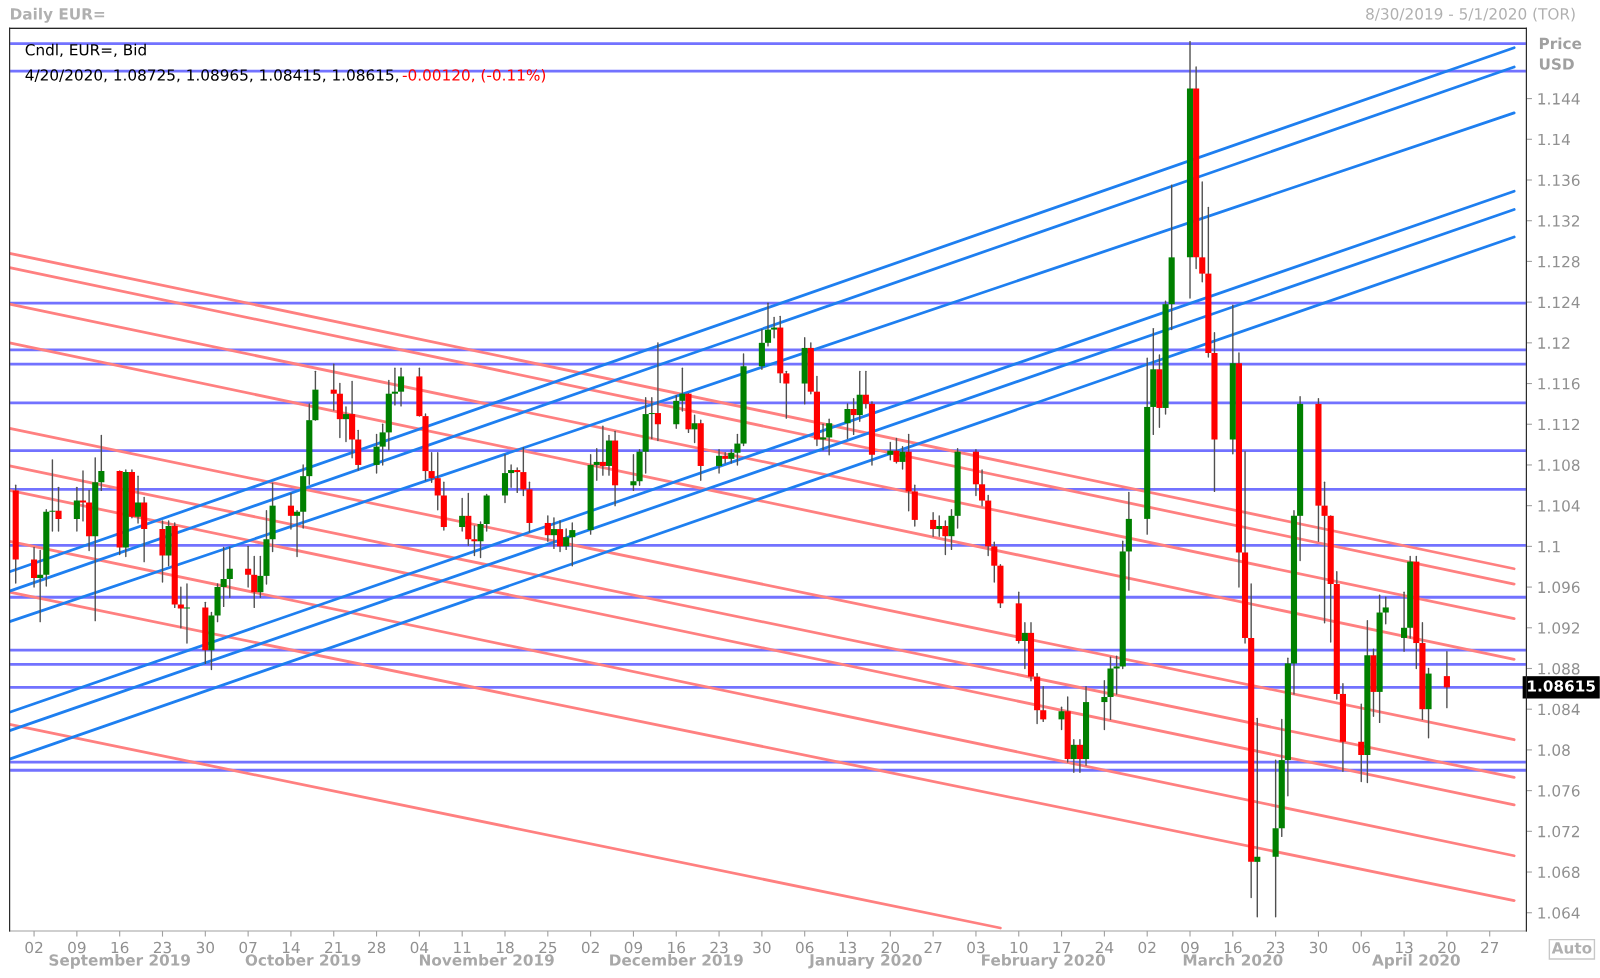 The height and width of the screenshot is (978, 1600). Describe the element at coordinates (58, 15) in the screenshot. I see `chart-title: Daily EUR=` at that location.